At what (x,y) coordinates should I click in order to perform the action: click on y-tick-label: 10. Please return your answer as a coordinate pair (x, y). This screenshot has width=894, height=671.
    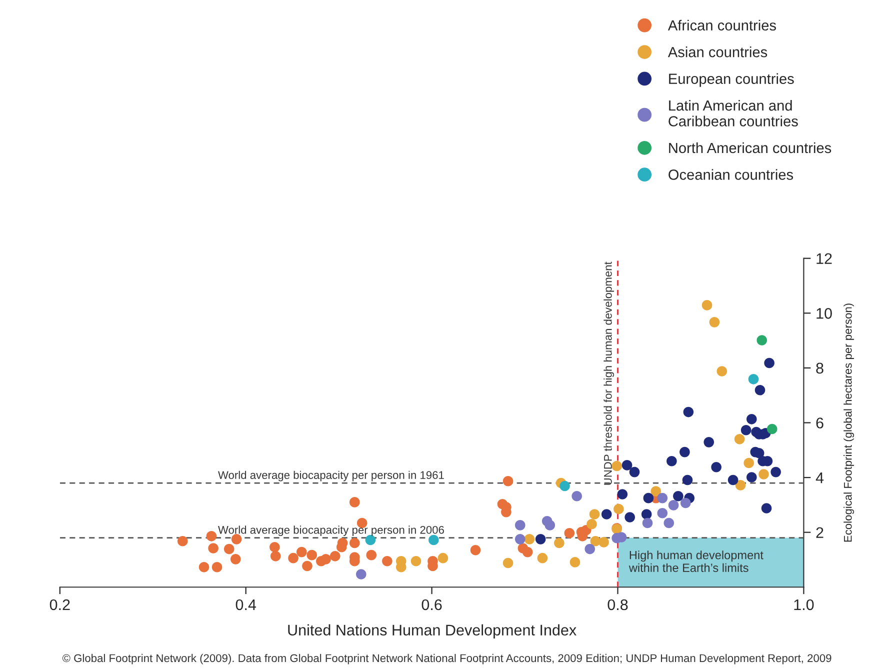
    Looking at the image, I should click on (824, 313).